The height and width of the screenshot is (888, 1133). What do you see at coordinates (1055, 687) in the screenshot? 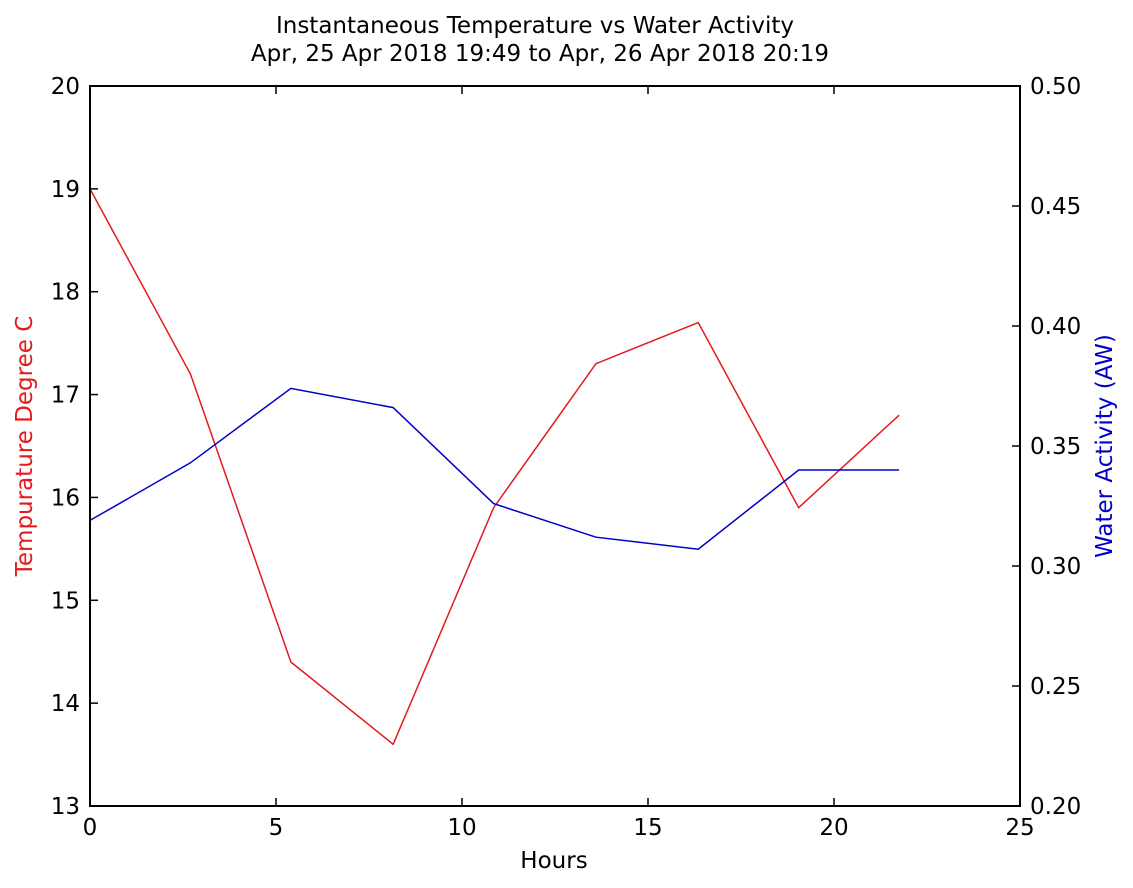
I see `y-right-tick-label: 0.25` at bounding box center [1055, 687].